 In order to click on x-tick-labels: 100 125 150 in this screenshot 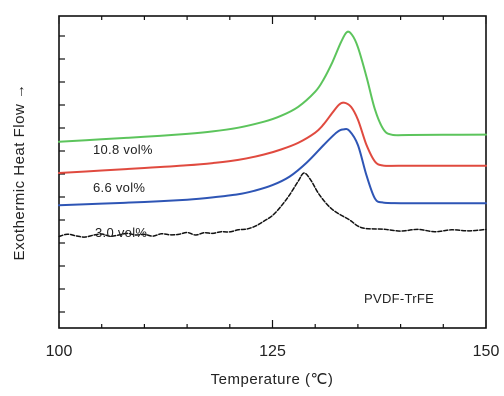, I will do `click(273, 351)`.